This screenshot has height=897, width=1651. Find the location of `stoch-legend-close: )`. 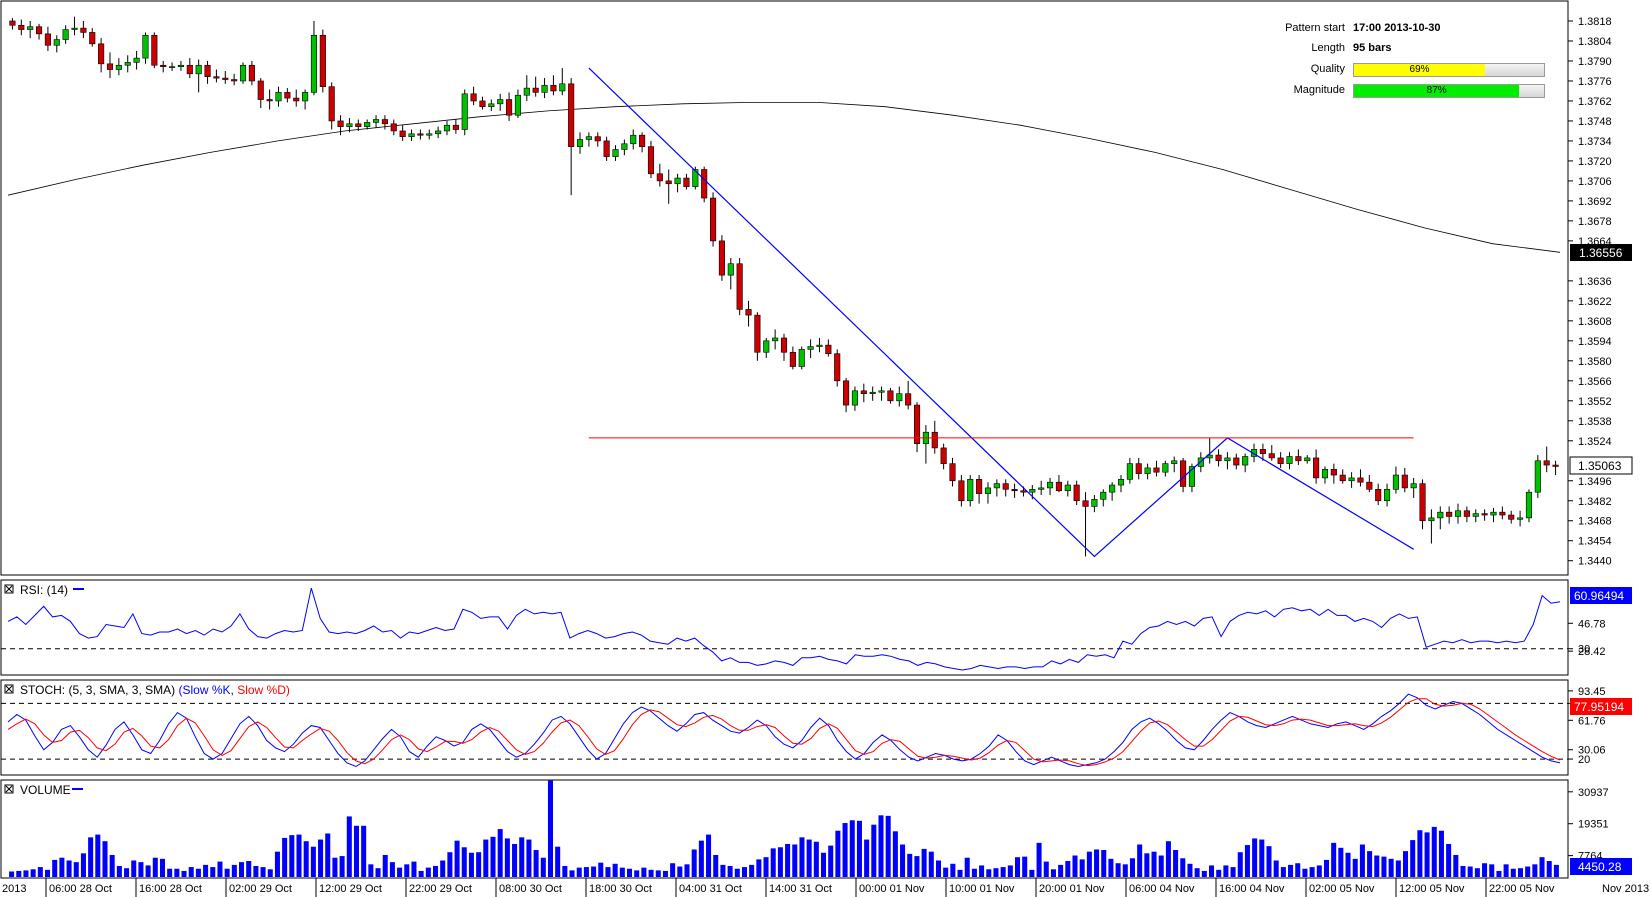

stoch-legend-close: ) is located at coordinates (288, 690).